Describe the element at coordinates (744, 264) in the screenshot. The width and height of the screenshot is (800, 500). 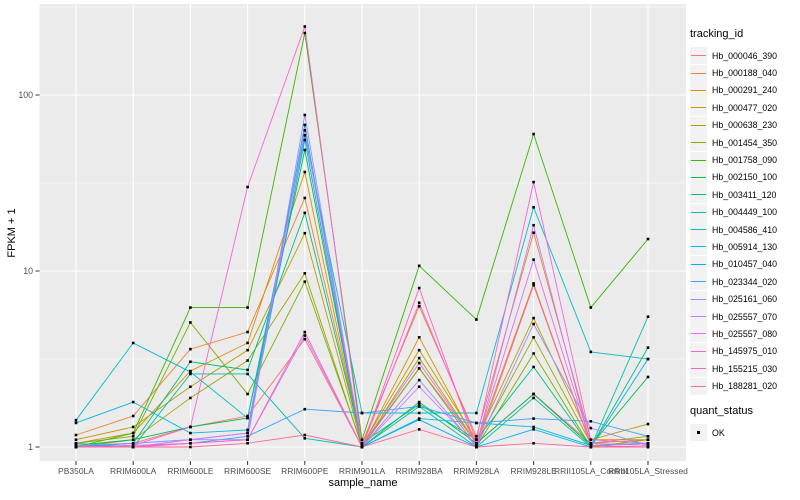
I see `legend-item: Hb_010457_040` at that location.